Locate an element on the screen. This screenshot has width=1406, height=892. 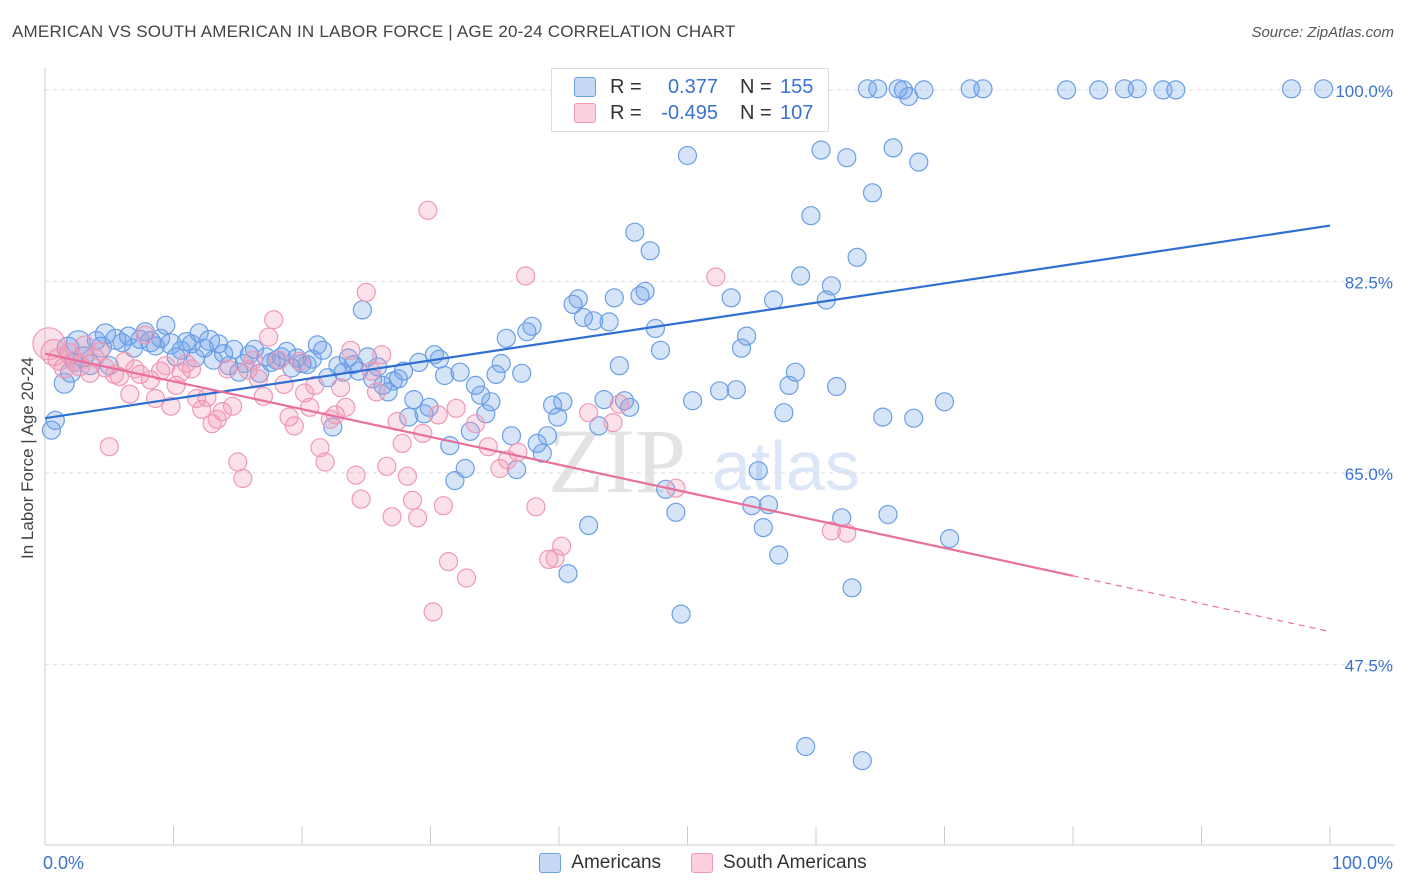
y-tick-label: 65.0% is located at coordinates (1369, 474).